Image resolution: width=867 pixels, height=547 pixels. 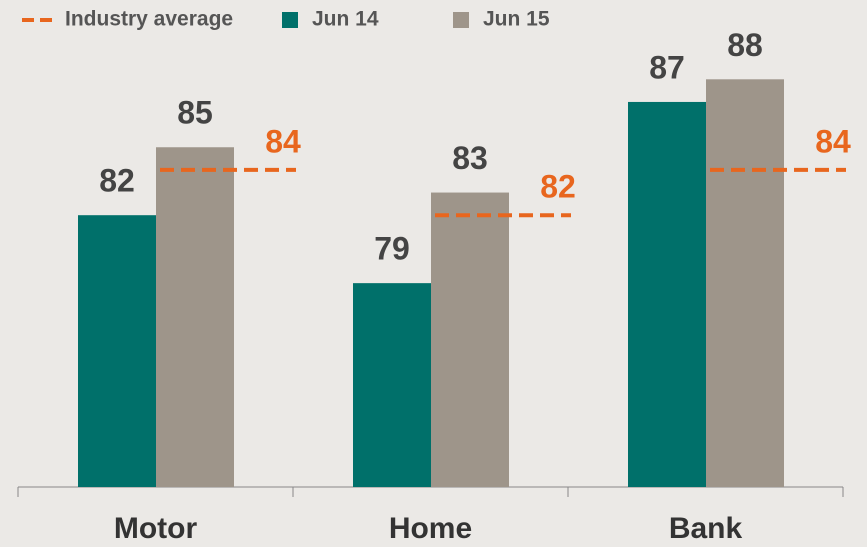 What do you see at coordinates (516, 19) in the screenshot?
I see `legend-label: Jun 15` at bounding box center [516, 19].